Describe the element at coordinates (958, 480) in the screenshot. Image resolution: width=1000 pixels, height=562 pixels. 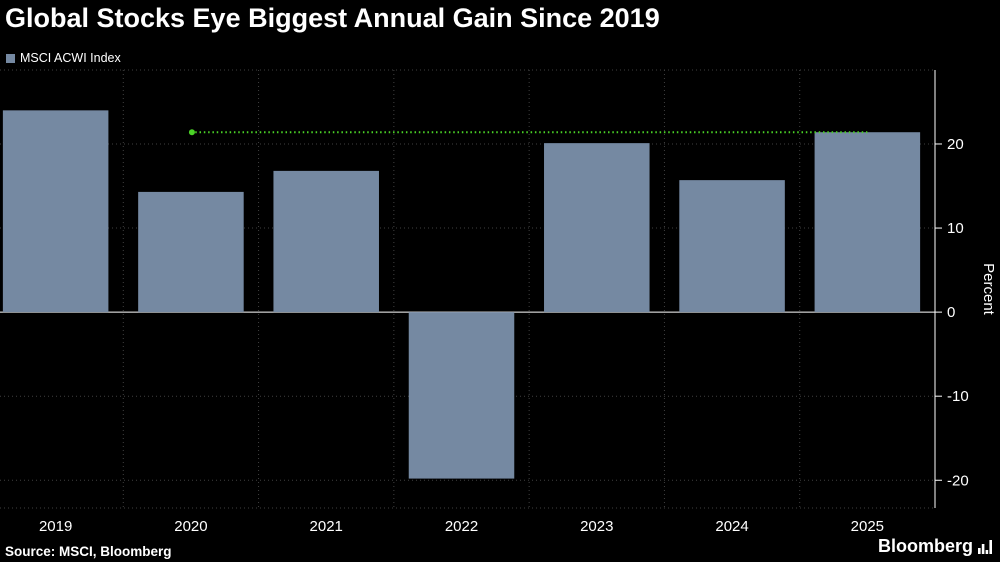
I see `y-tick-label: -20` at that location.